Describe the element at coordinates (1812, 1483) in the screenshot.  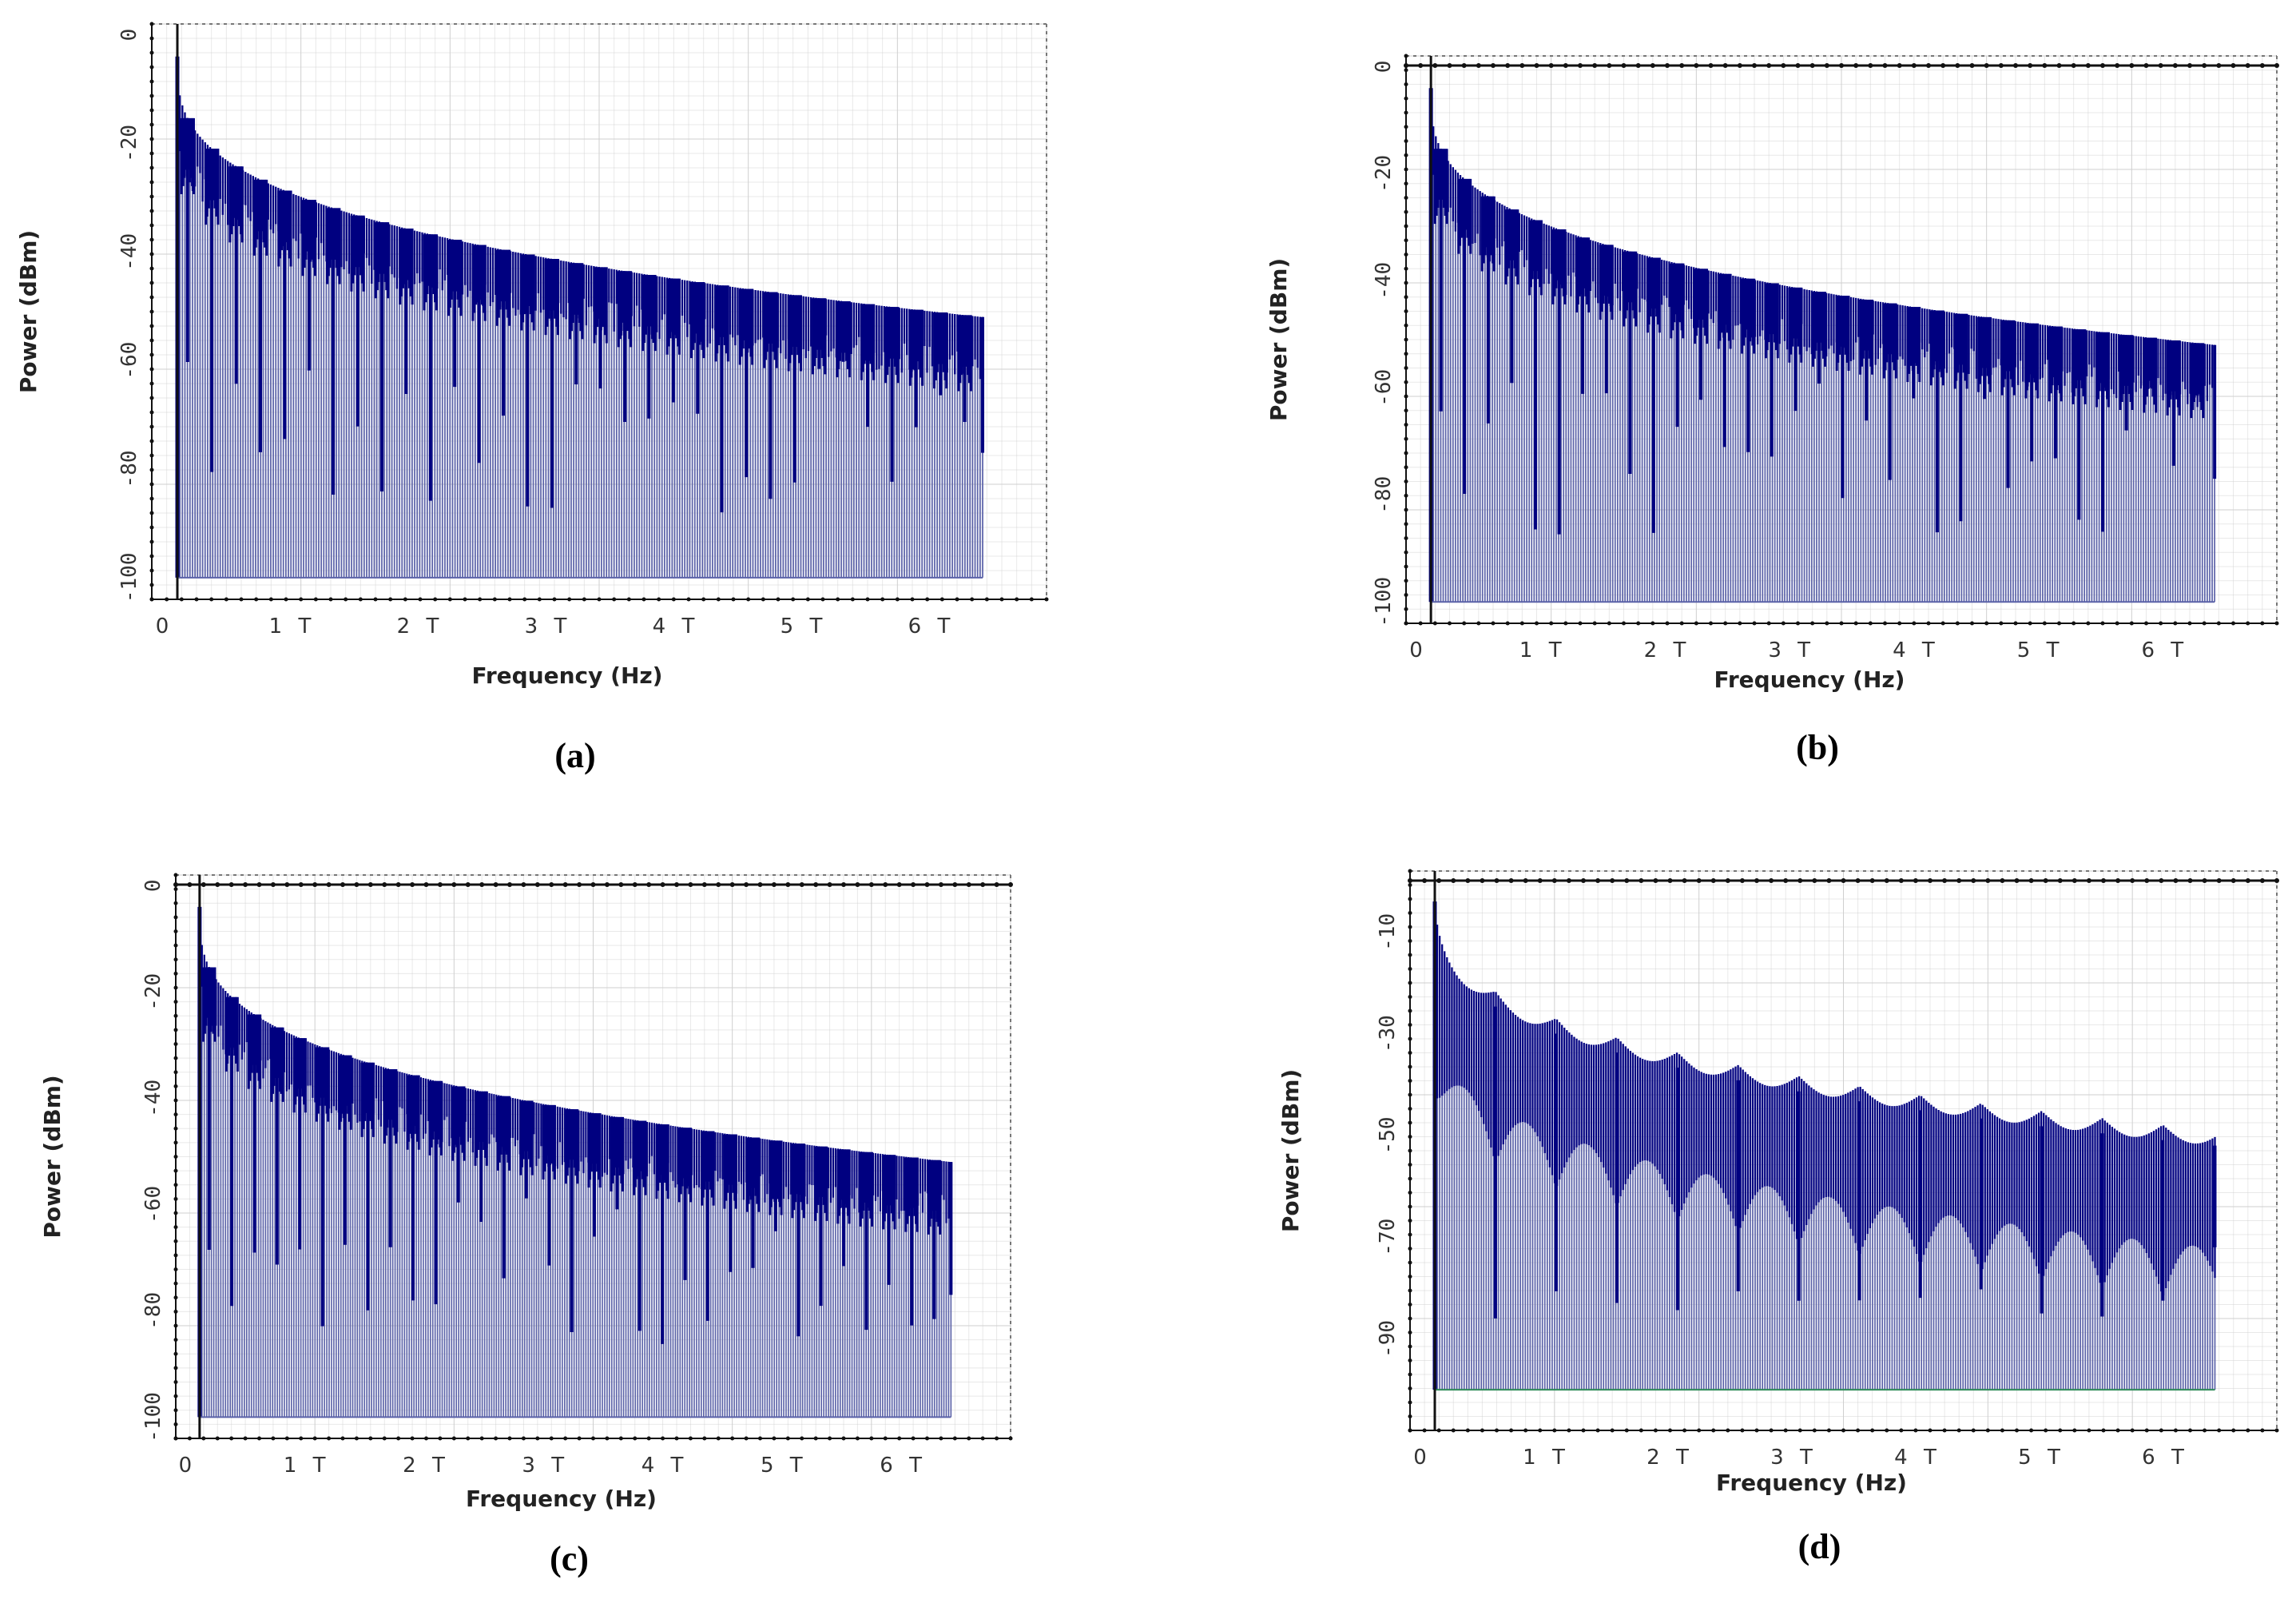
I see `x-axis-label: Frequency (Hz)` at that location.